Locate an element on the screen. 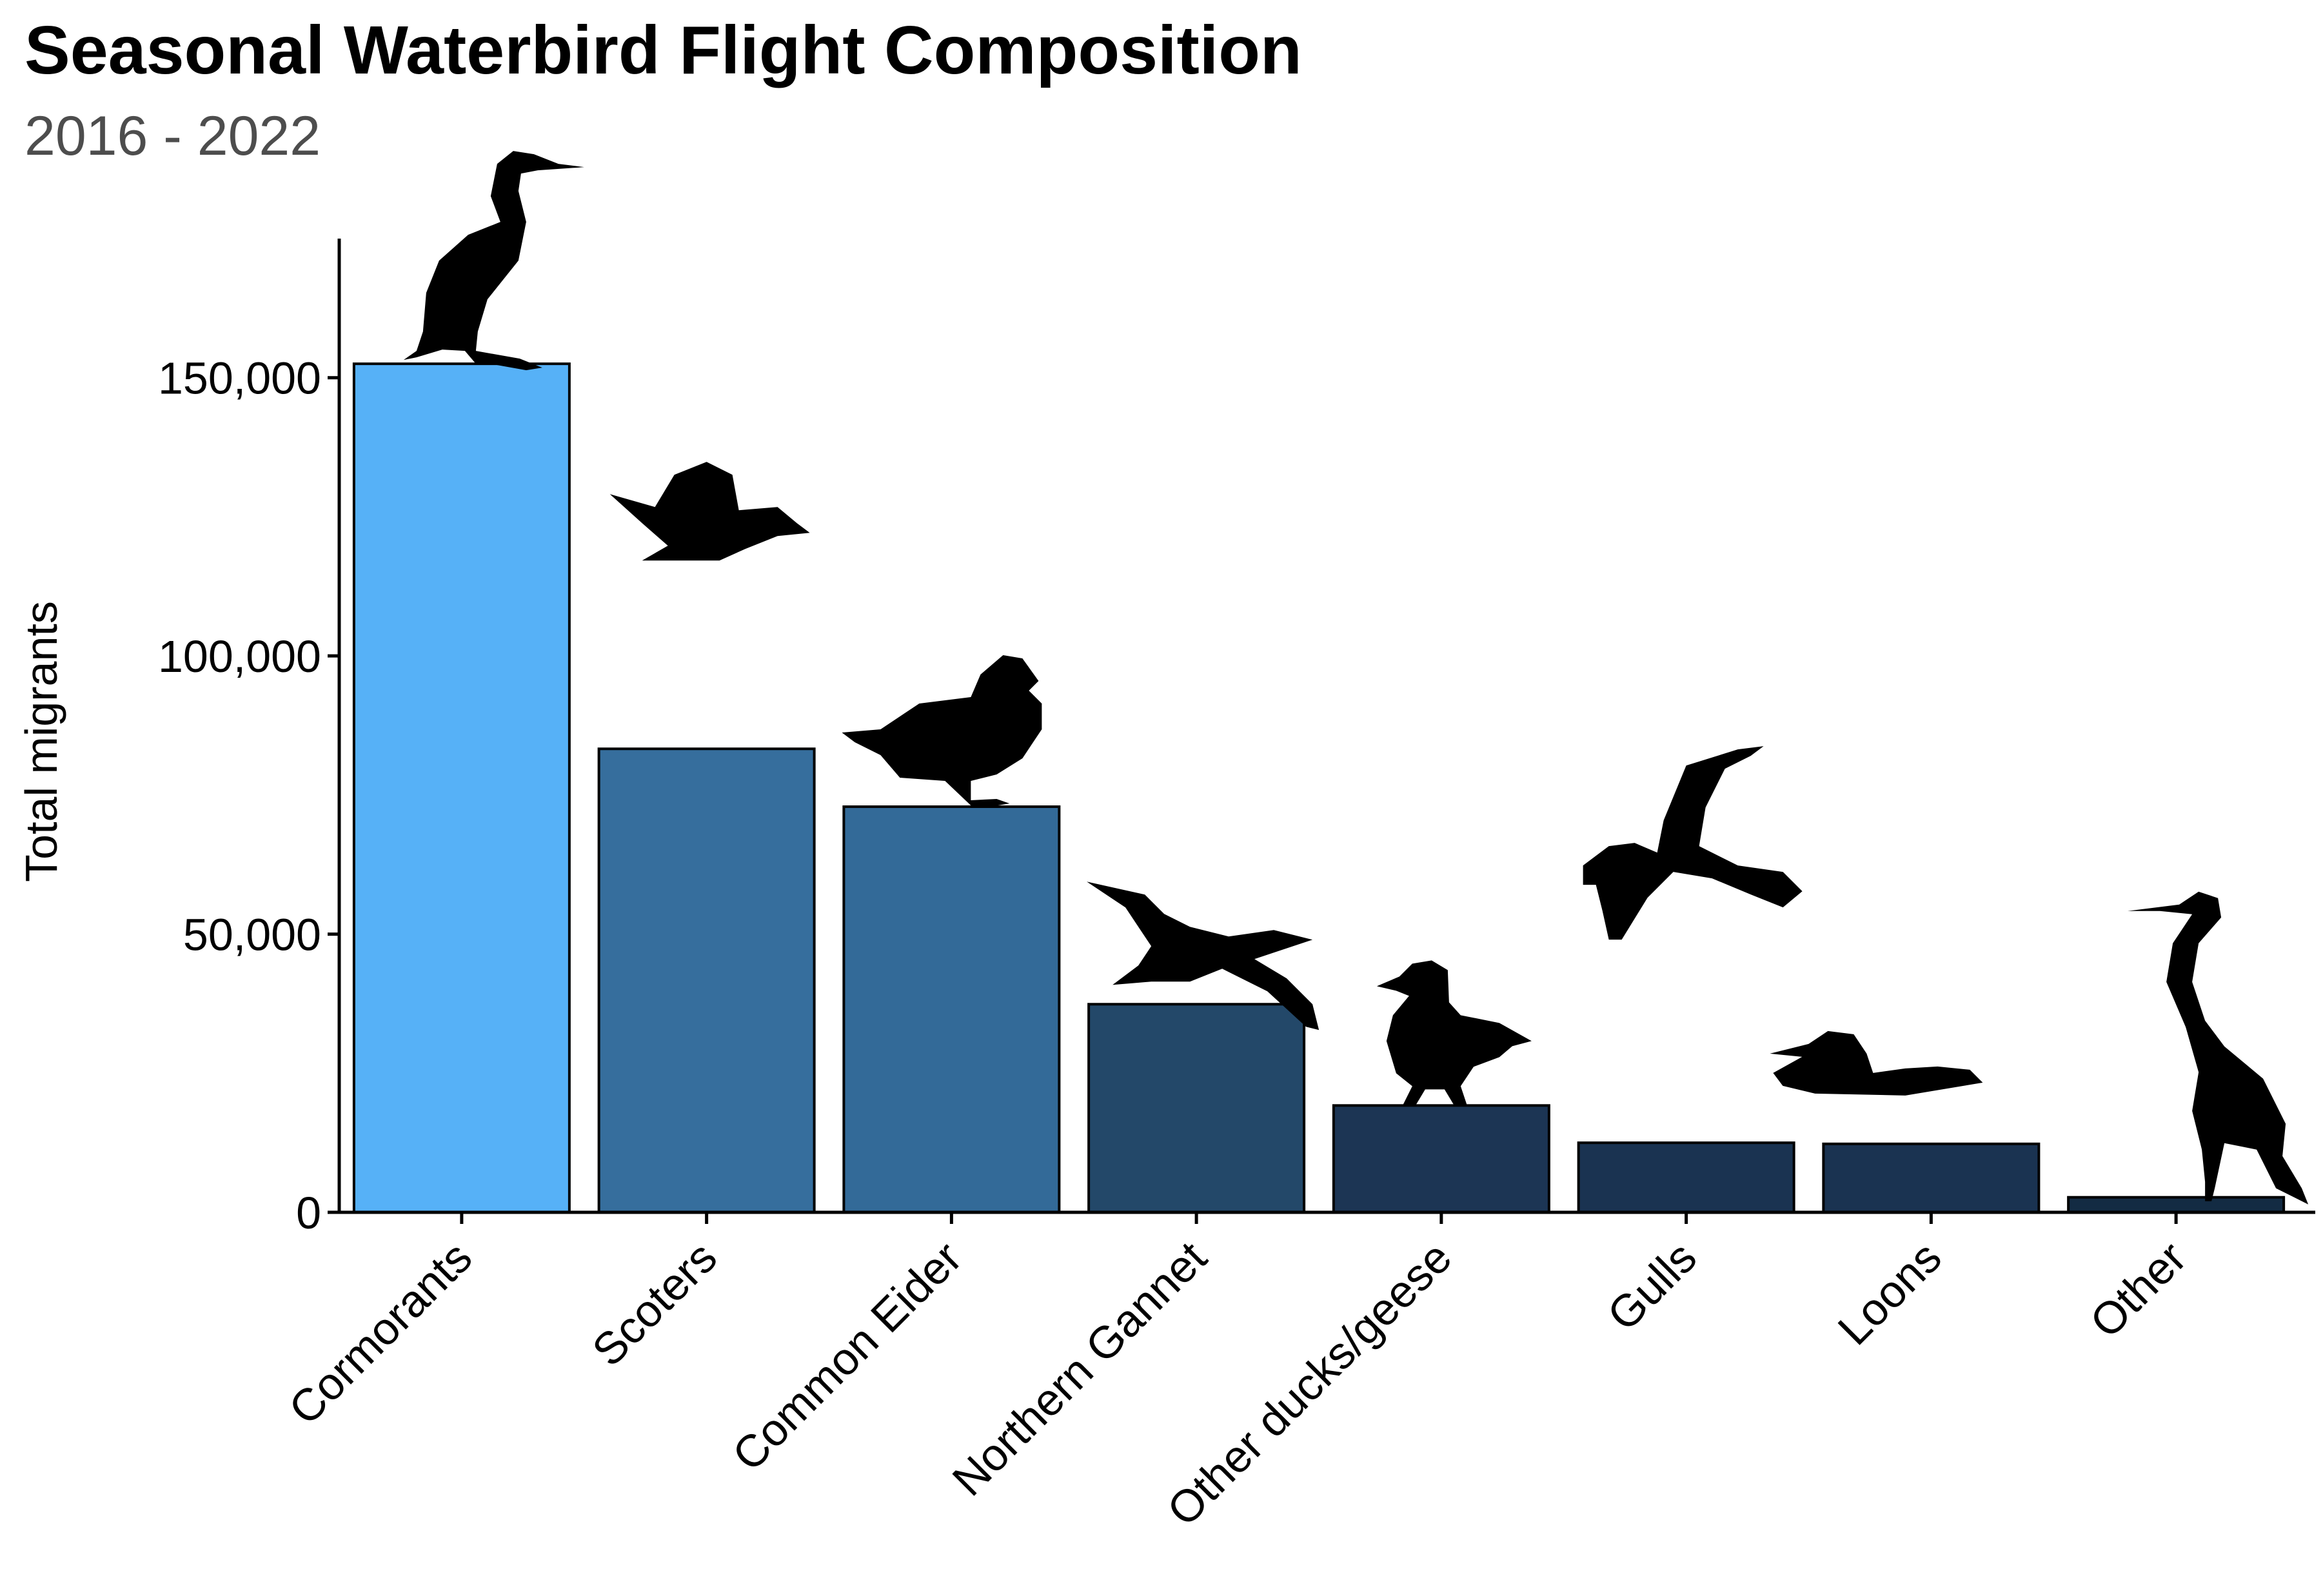 The image size is (2323, 1596). loon-icon is located at coordinates (1876, 1063).